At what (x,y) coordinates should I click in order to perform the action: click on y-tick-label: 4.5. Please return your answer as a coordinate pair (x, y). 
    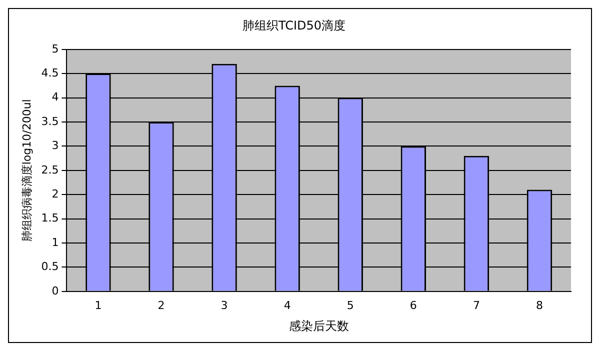
    Looking at the image, I should click on (50, 73).